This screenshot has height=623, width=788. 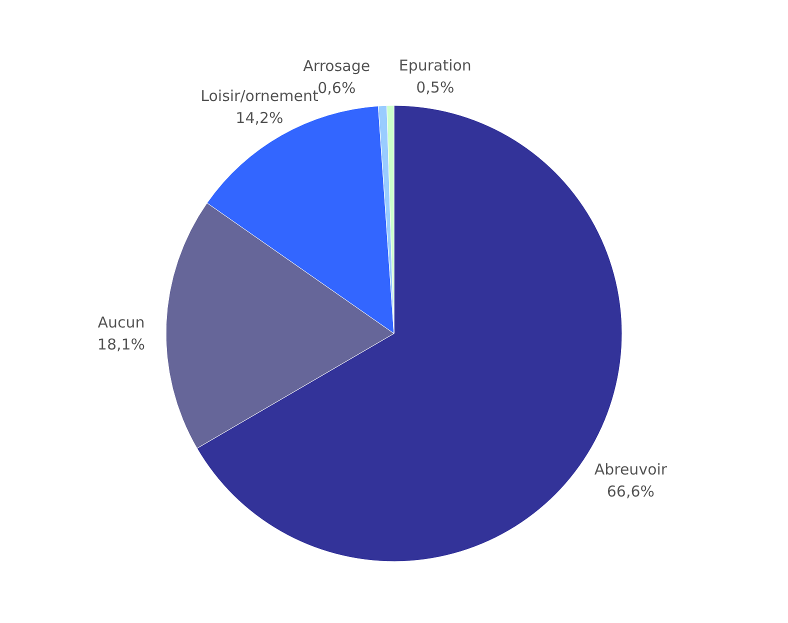 What do you see at coordinates (435, 65) in the screenshot?
I see `slice-label: Epuration` at bounding box center [435, 65].